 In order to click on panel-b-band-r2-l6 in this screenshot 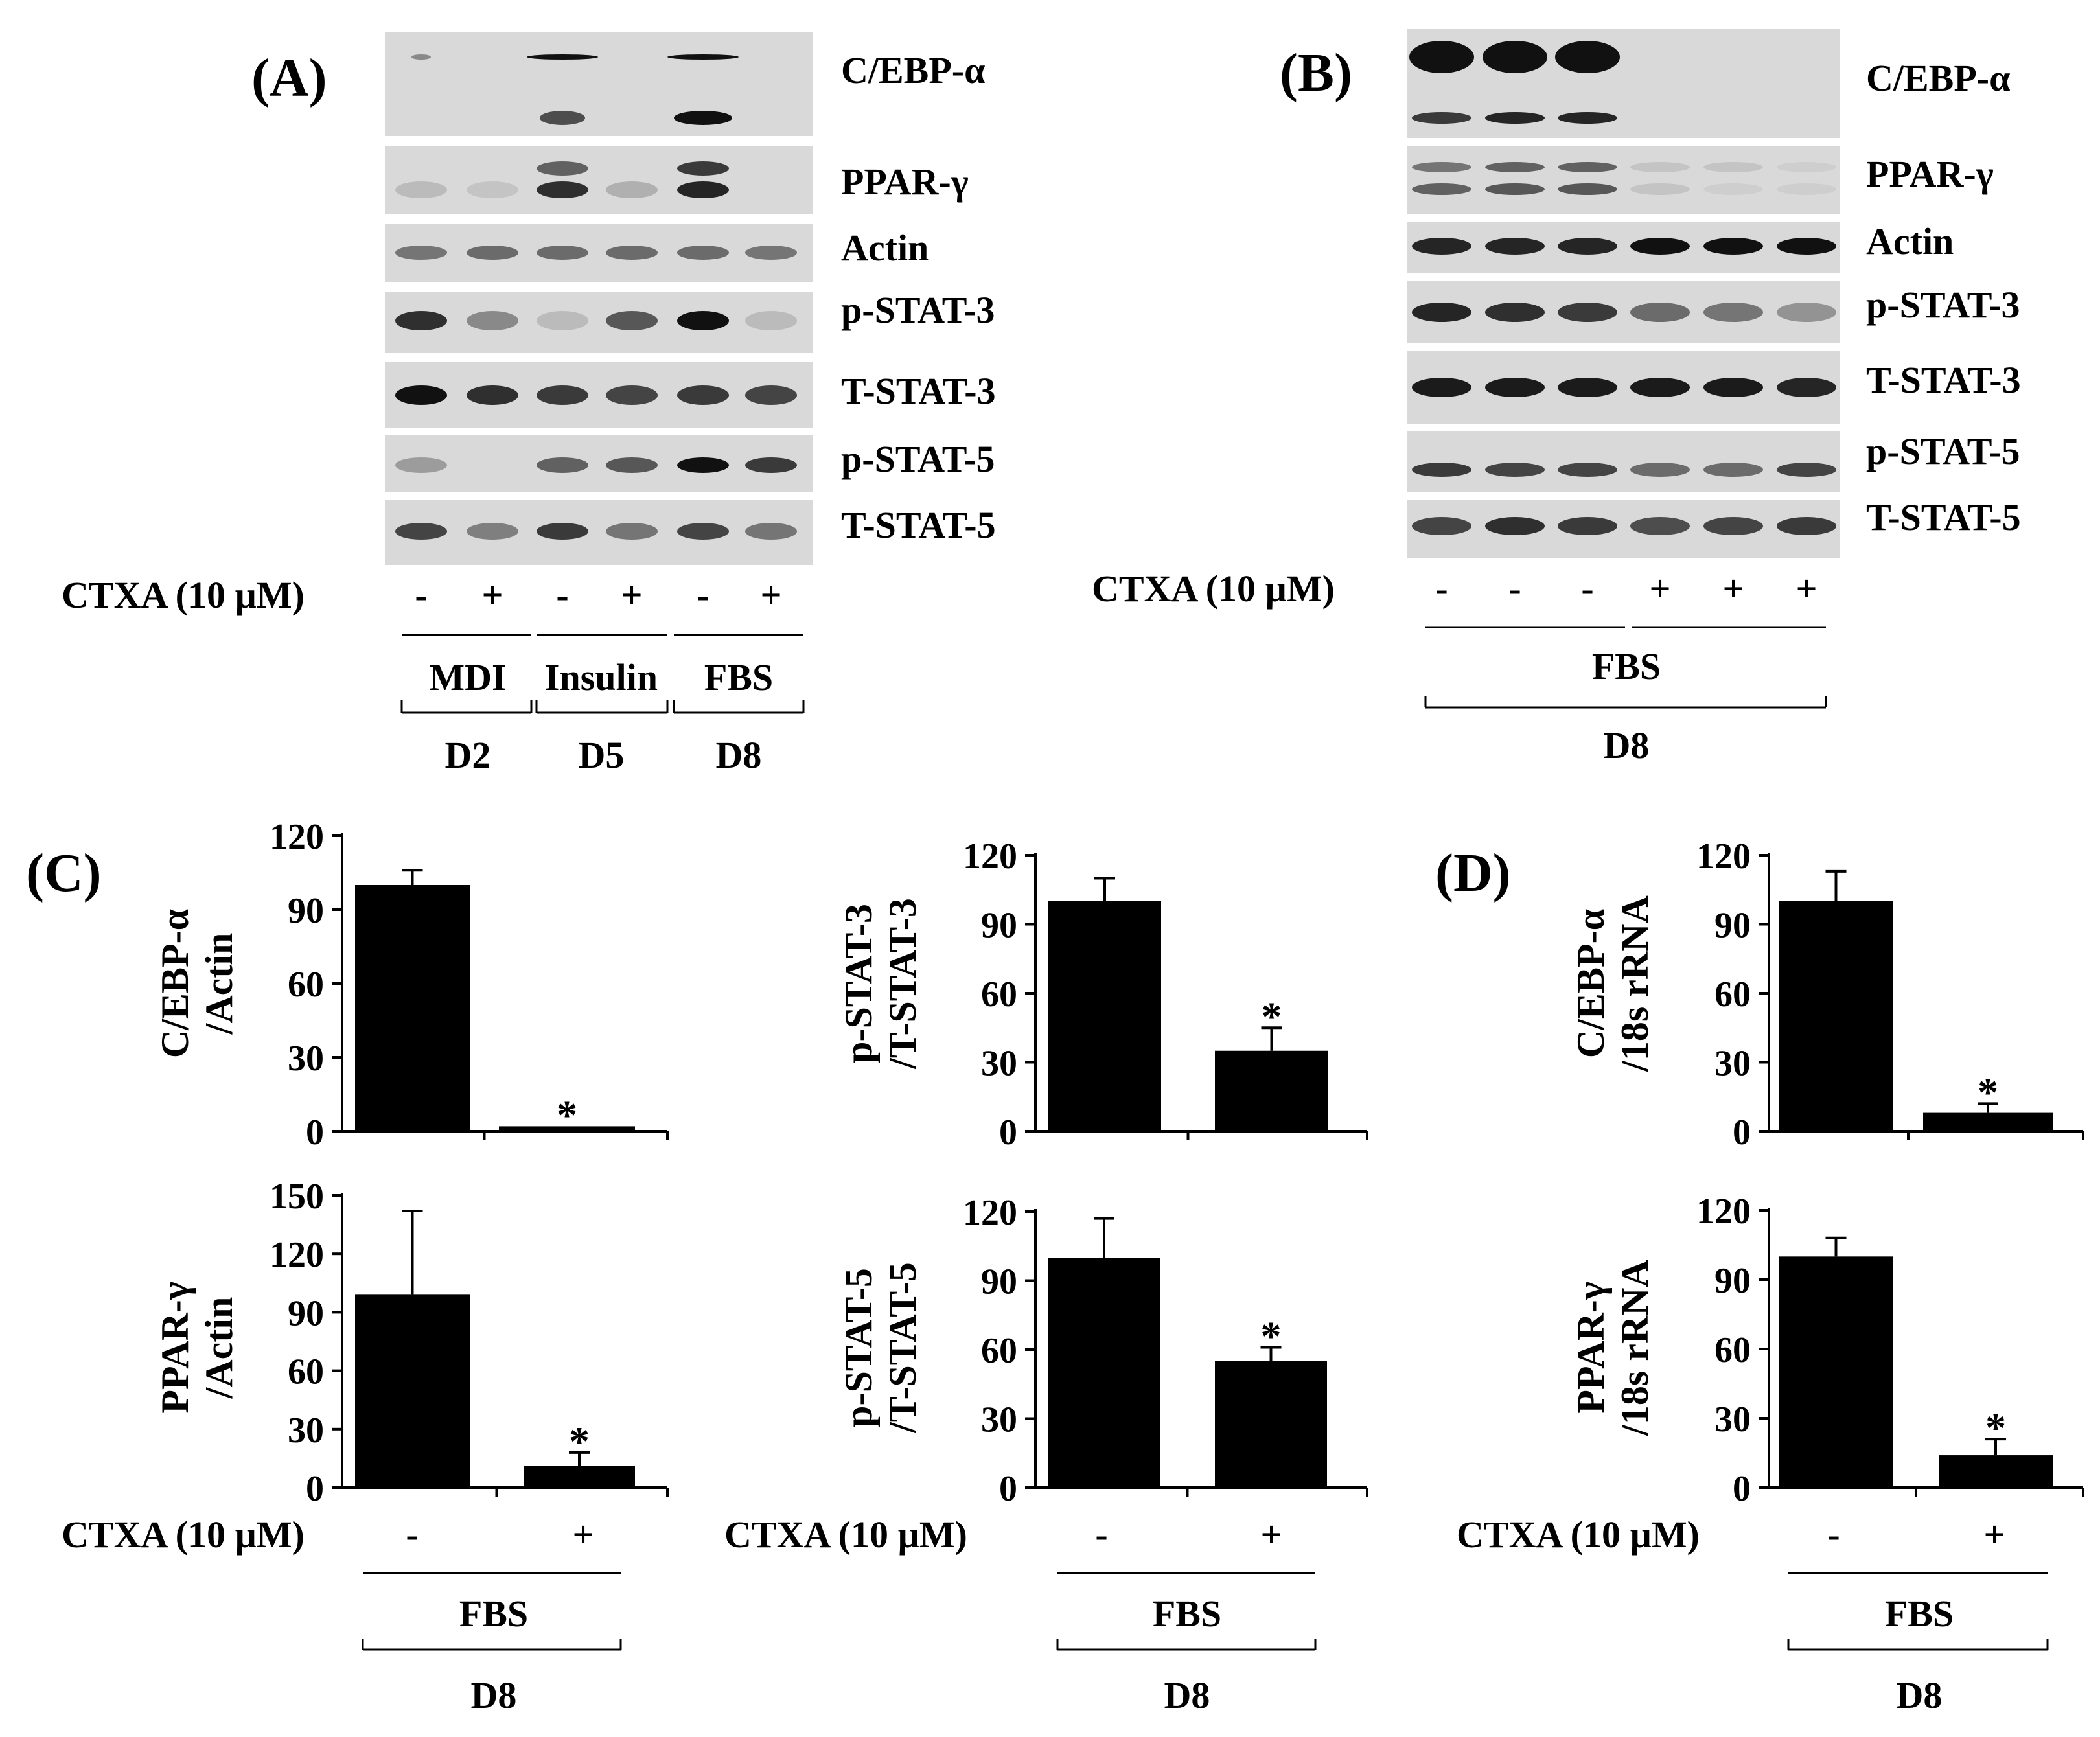, I will do `click(1806, 167)`.